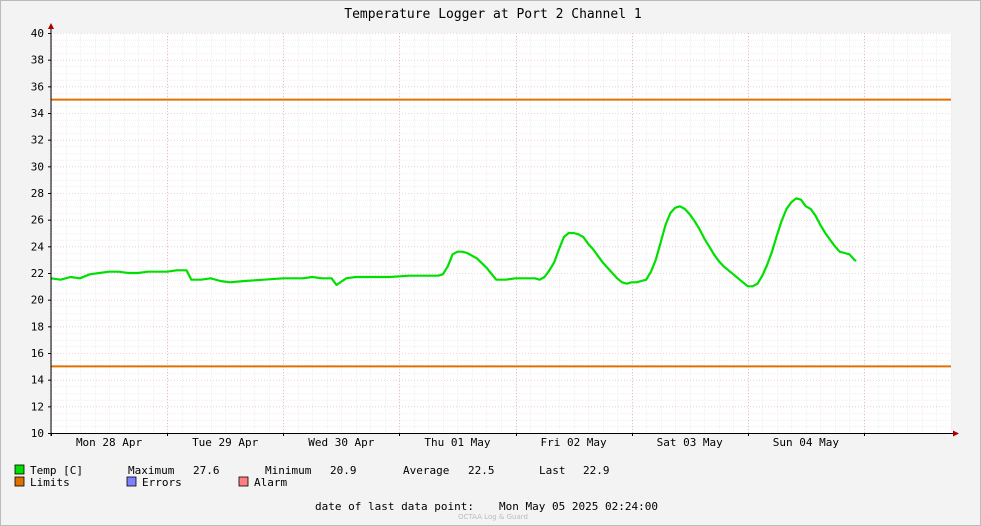 This screenshot has height=526, width=981. What do you see at coordinates (37, 193) in the screenshot?
I see `y-tick-label: 28` at bounding box center [37, 193].